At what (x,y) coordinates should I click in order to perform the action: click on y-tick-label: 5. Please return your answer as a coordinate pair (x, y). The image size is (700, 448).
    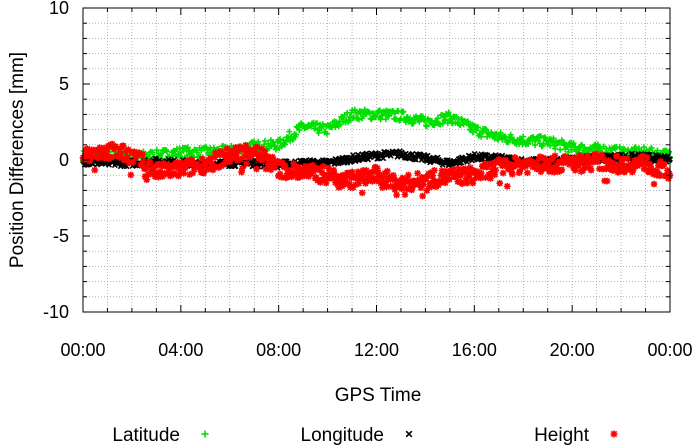
    Looking at the image, I should click on (64, 84).